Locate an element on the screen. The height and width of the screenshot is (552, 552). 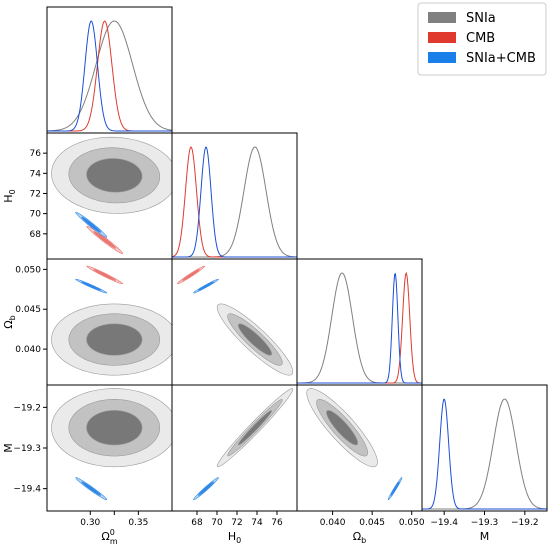
panel-ob-ob is located at coordinates (359, 327).